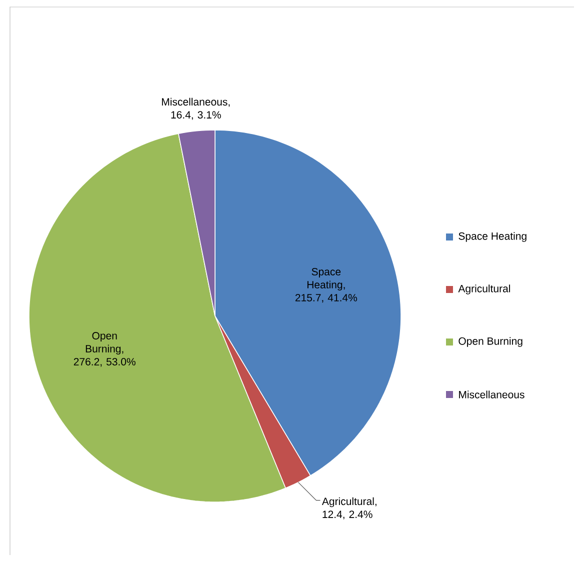 Image resolution: width=576 pixels, height=562 pixels. I want to click on legend-label: Miscellaneous, so click(491, 394).